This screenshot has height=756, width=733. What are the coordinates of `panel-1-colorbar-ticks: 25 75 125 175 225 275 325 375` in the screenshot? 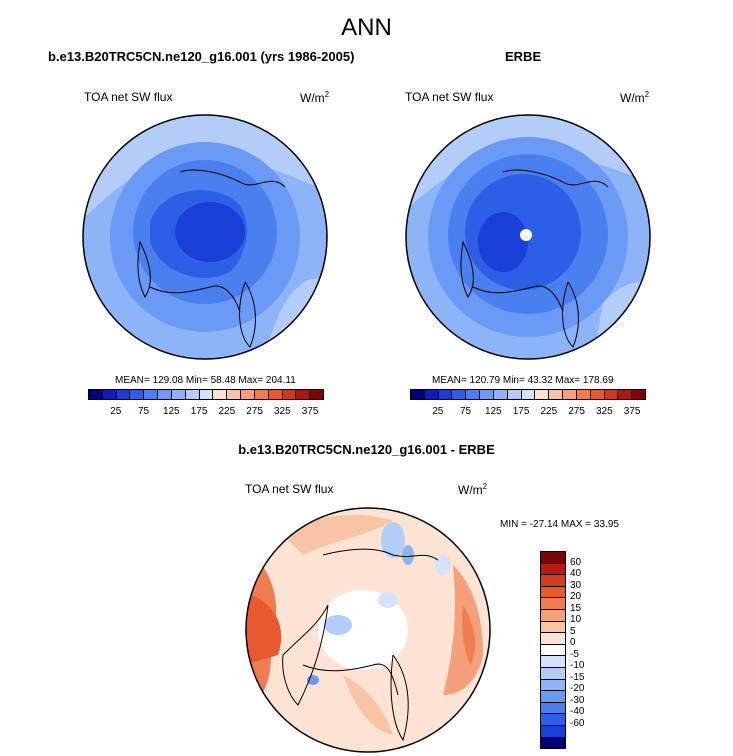 It's located at (206, 412).